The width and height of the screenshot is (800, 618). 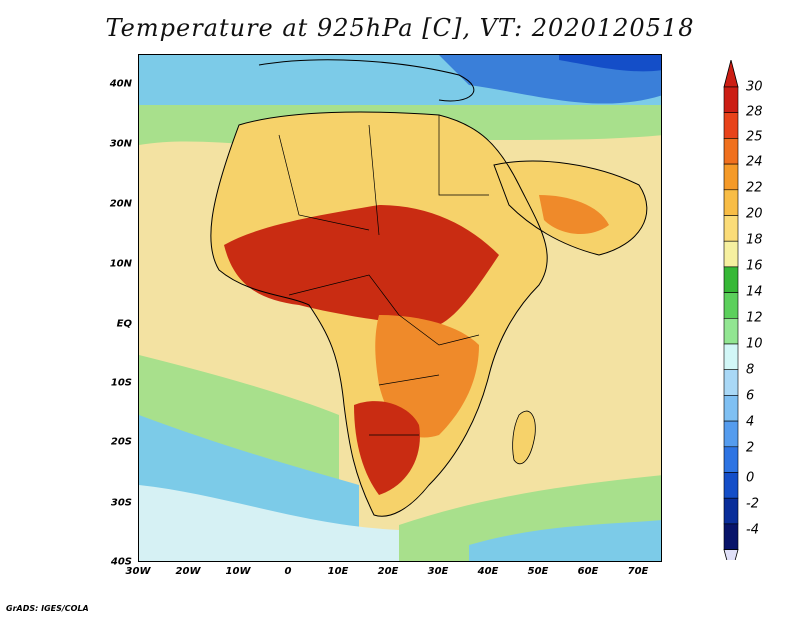 What do you see at coordinates (427, 376) in the screenshot?
I see `central-africa-warm-zone` at bounding box center [427, 376].